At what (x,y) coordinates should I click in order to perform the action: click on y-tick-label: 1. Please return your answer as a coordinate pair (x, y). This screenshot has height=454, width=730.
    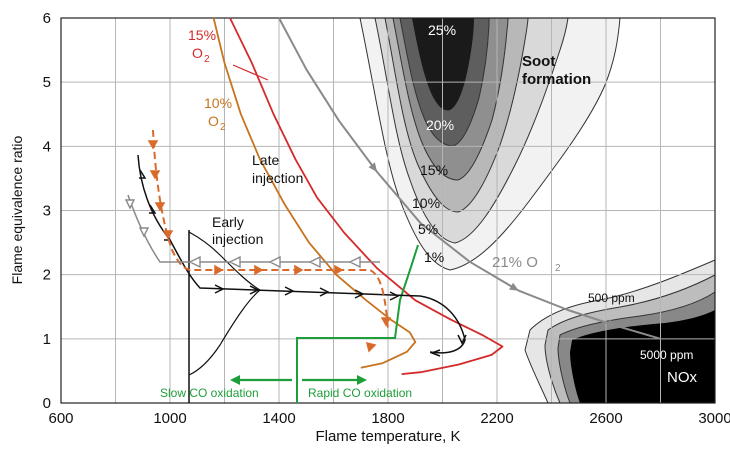
    Looking at the image, I should click on (47, 339).